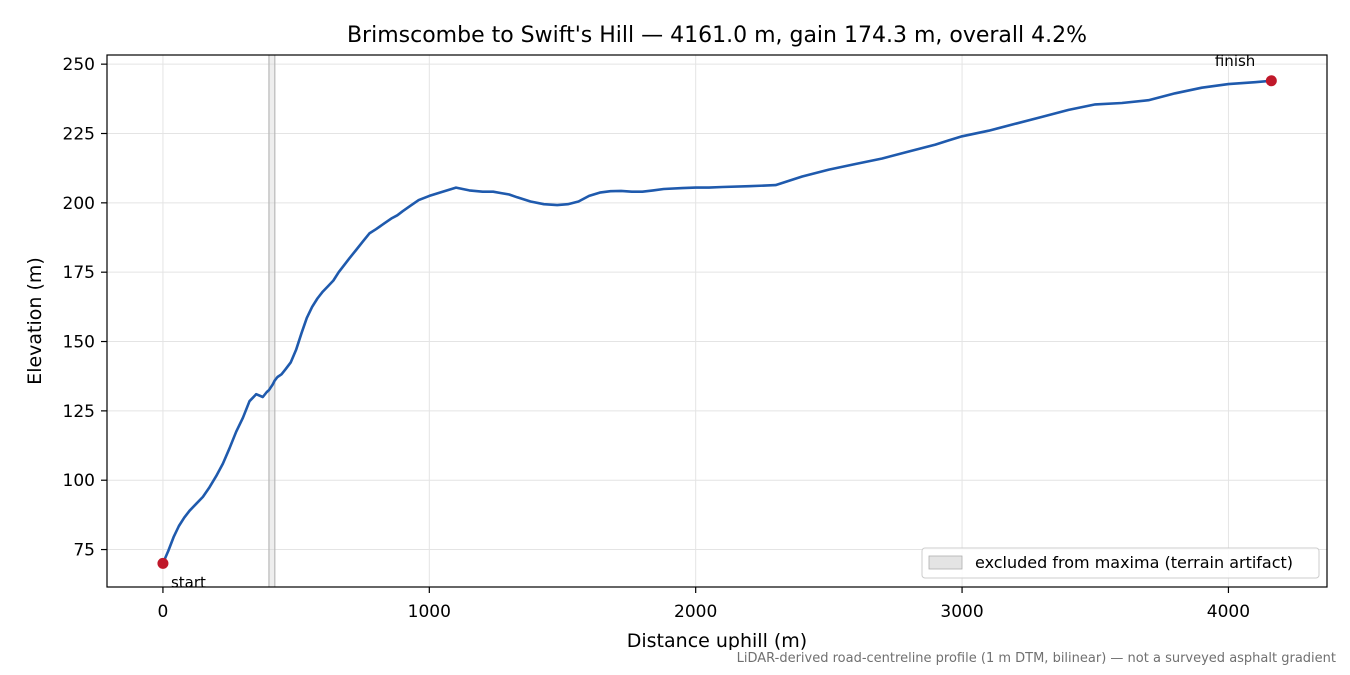 This screenshot has height=675, width=1350. What do you see at coordinates (79, 481) in the screenshot?
I see `y-tick-label: 100` at bounding box center [79, 481].